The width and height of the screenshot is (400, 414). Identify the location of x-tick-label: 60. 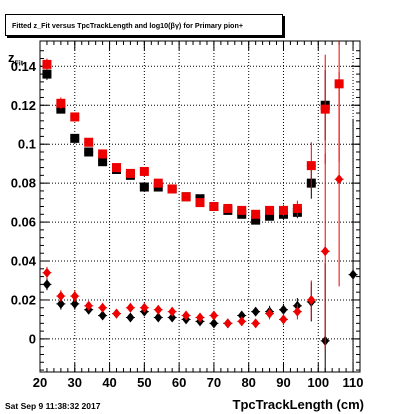
(179, 382).